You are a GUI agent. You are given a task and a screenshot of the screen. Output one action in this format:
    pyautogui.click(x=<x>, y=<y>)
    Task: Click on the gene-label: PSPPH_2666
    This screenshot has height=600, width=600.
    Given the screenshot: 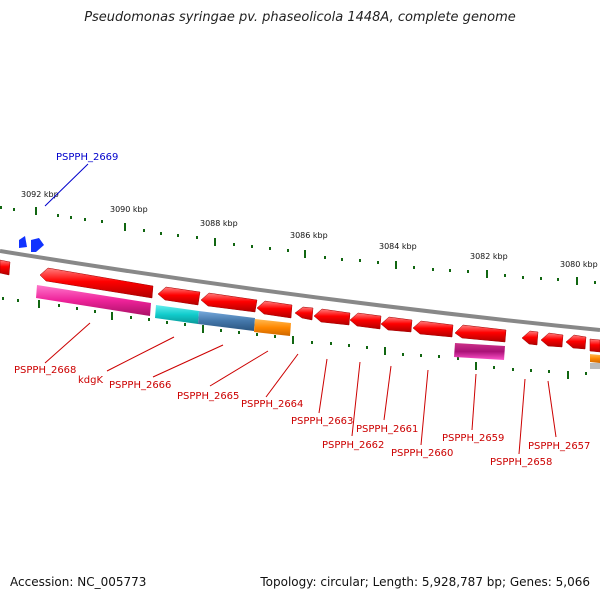 What is the action you would take?
    pyautogui.click(x=140, y=385)
    